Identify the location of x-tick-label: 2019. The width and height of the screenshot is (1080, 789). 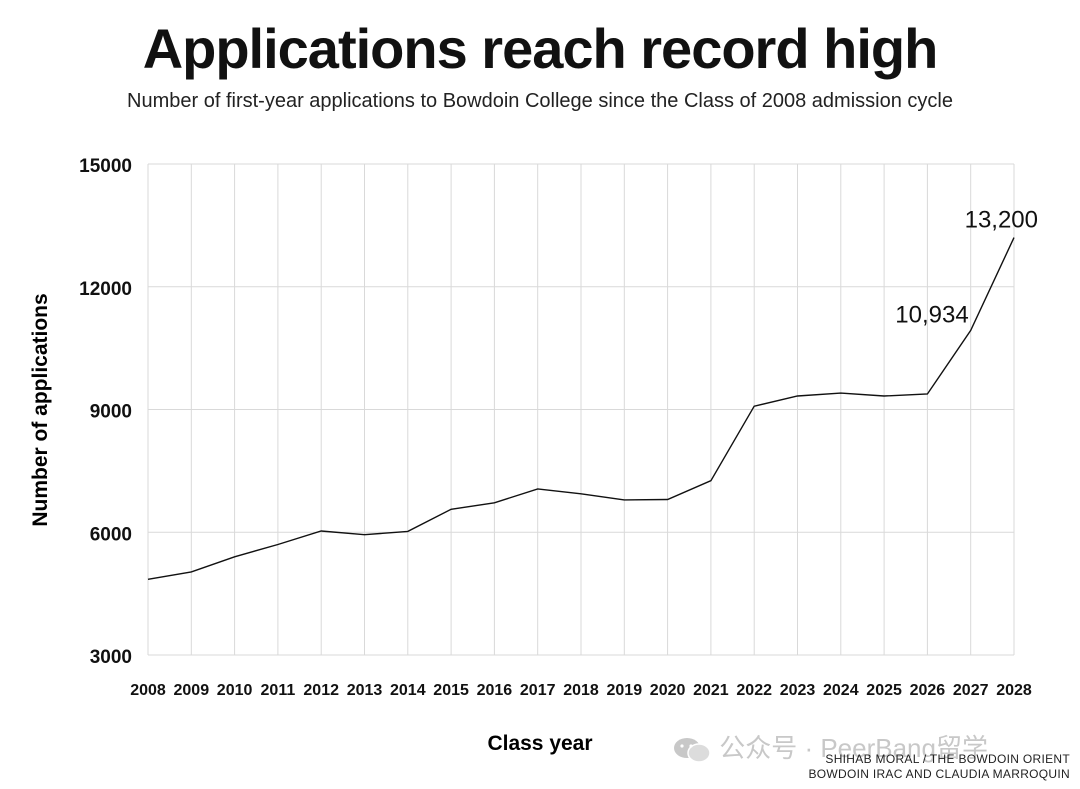
(625, 690).